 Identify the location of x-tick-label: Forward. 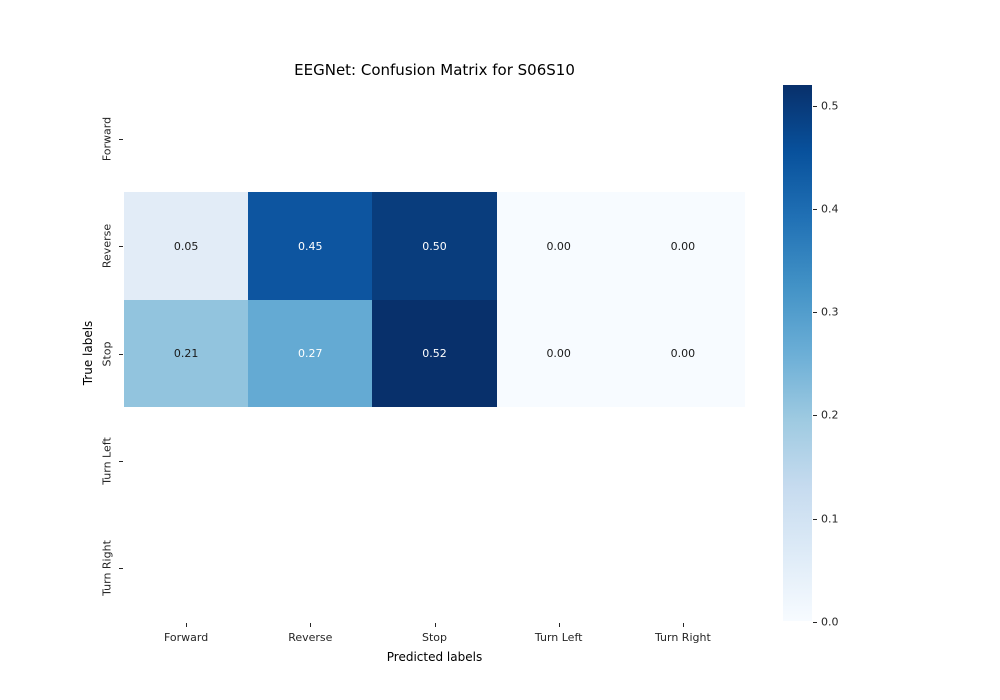
(186, 637).